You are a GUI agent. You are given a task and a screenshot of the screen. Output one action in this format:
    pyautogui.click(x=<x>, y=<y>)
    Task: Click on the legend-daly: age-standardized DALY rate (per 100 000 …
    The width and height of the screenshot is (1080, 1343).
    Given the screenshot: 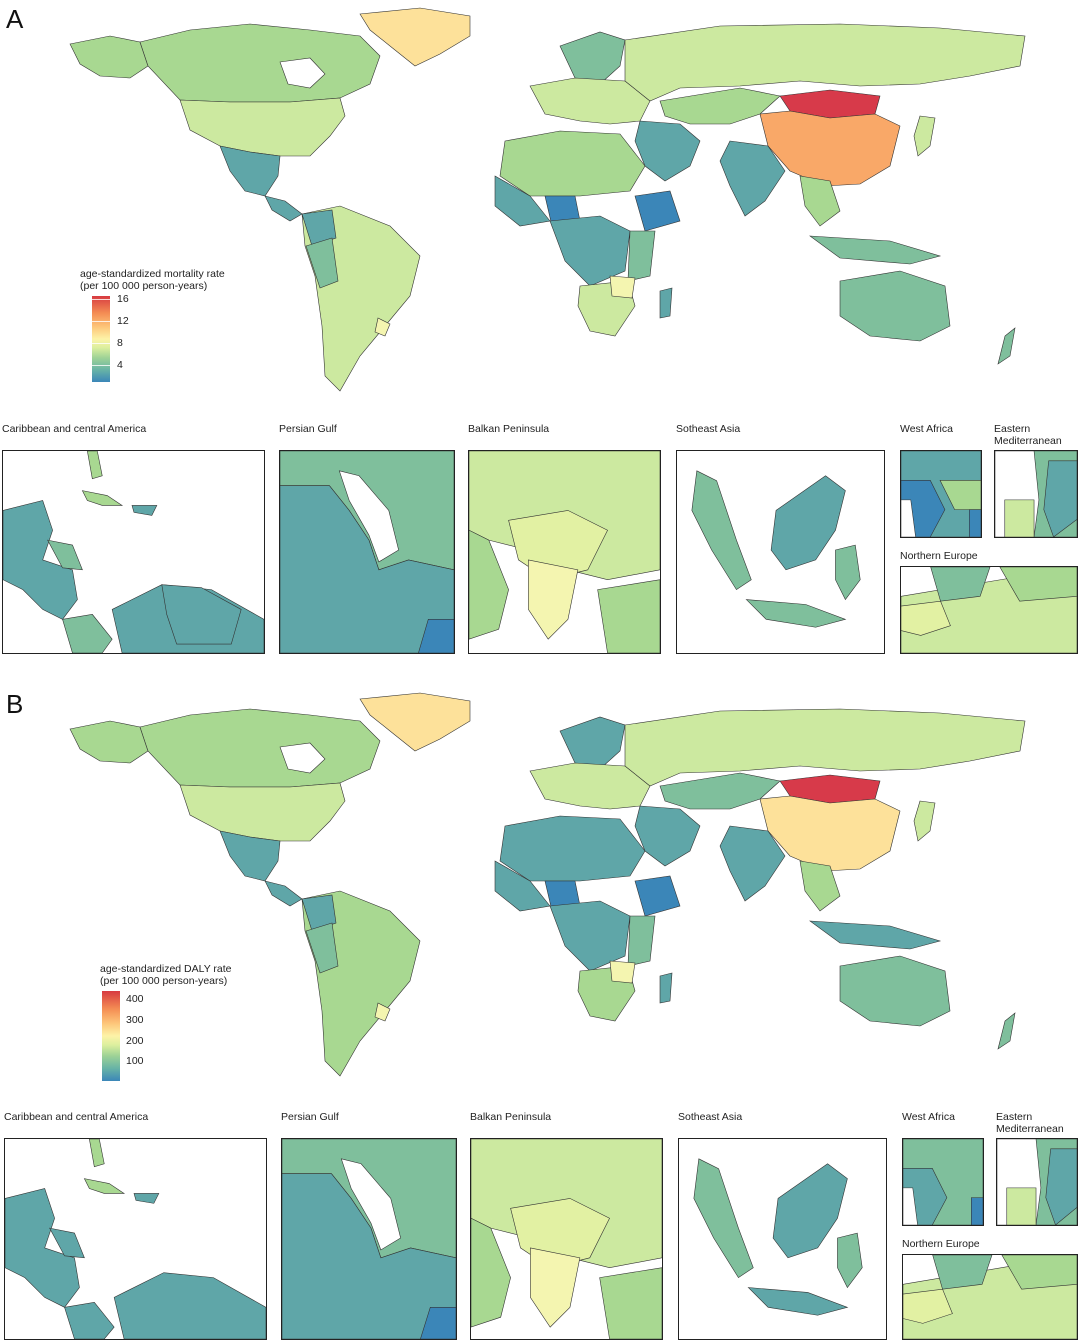 What is the action you would take?
    pyautogui.click(x=200, y=1023)
    